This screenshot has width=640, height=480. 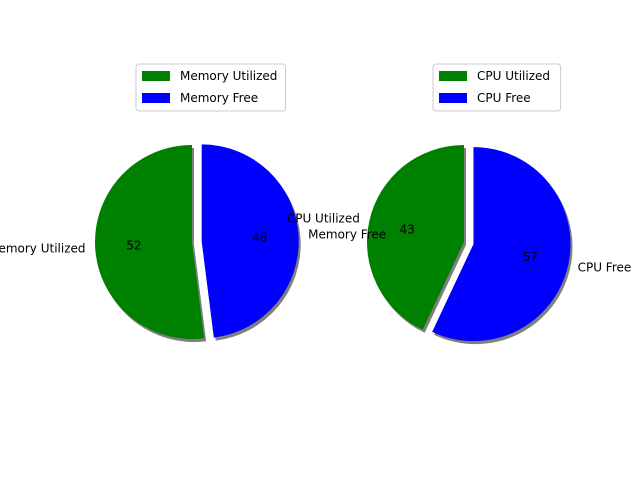 What do you see at coordinates (501, 244) in the screenshot?
I see `cpu-free-wedge` at bounding box center [501, 244].